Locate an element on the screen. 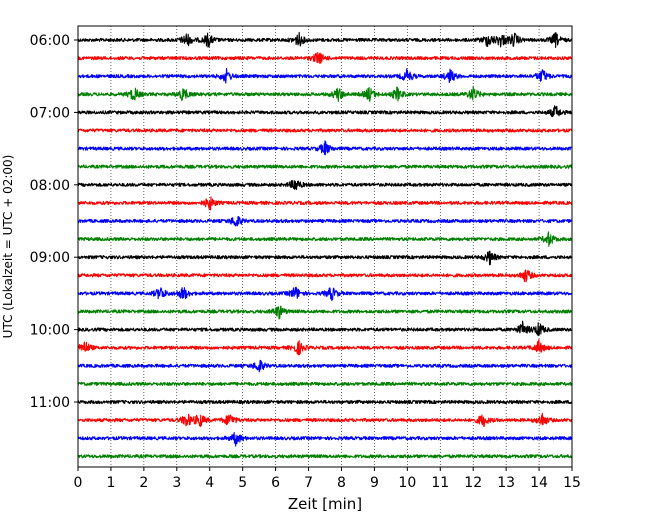  x-axis-label: Zeit [min] is located at coordinates (325, 504).